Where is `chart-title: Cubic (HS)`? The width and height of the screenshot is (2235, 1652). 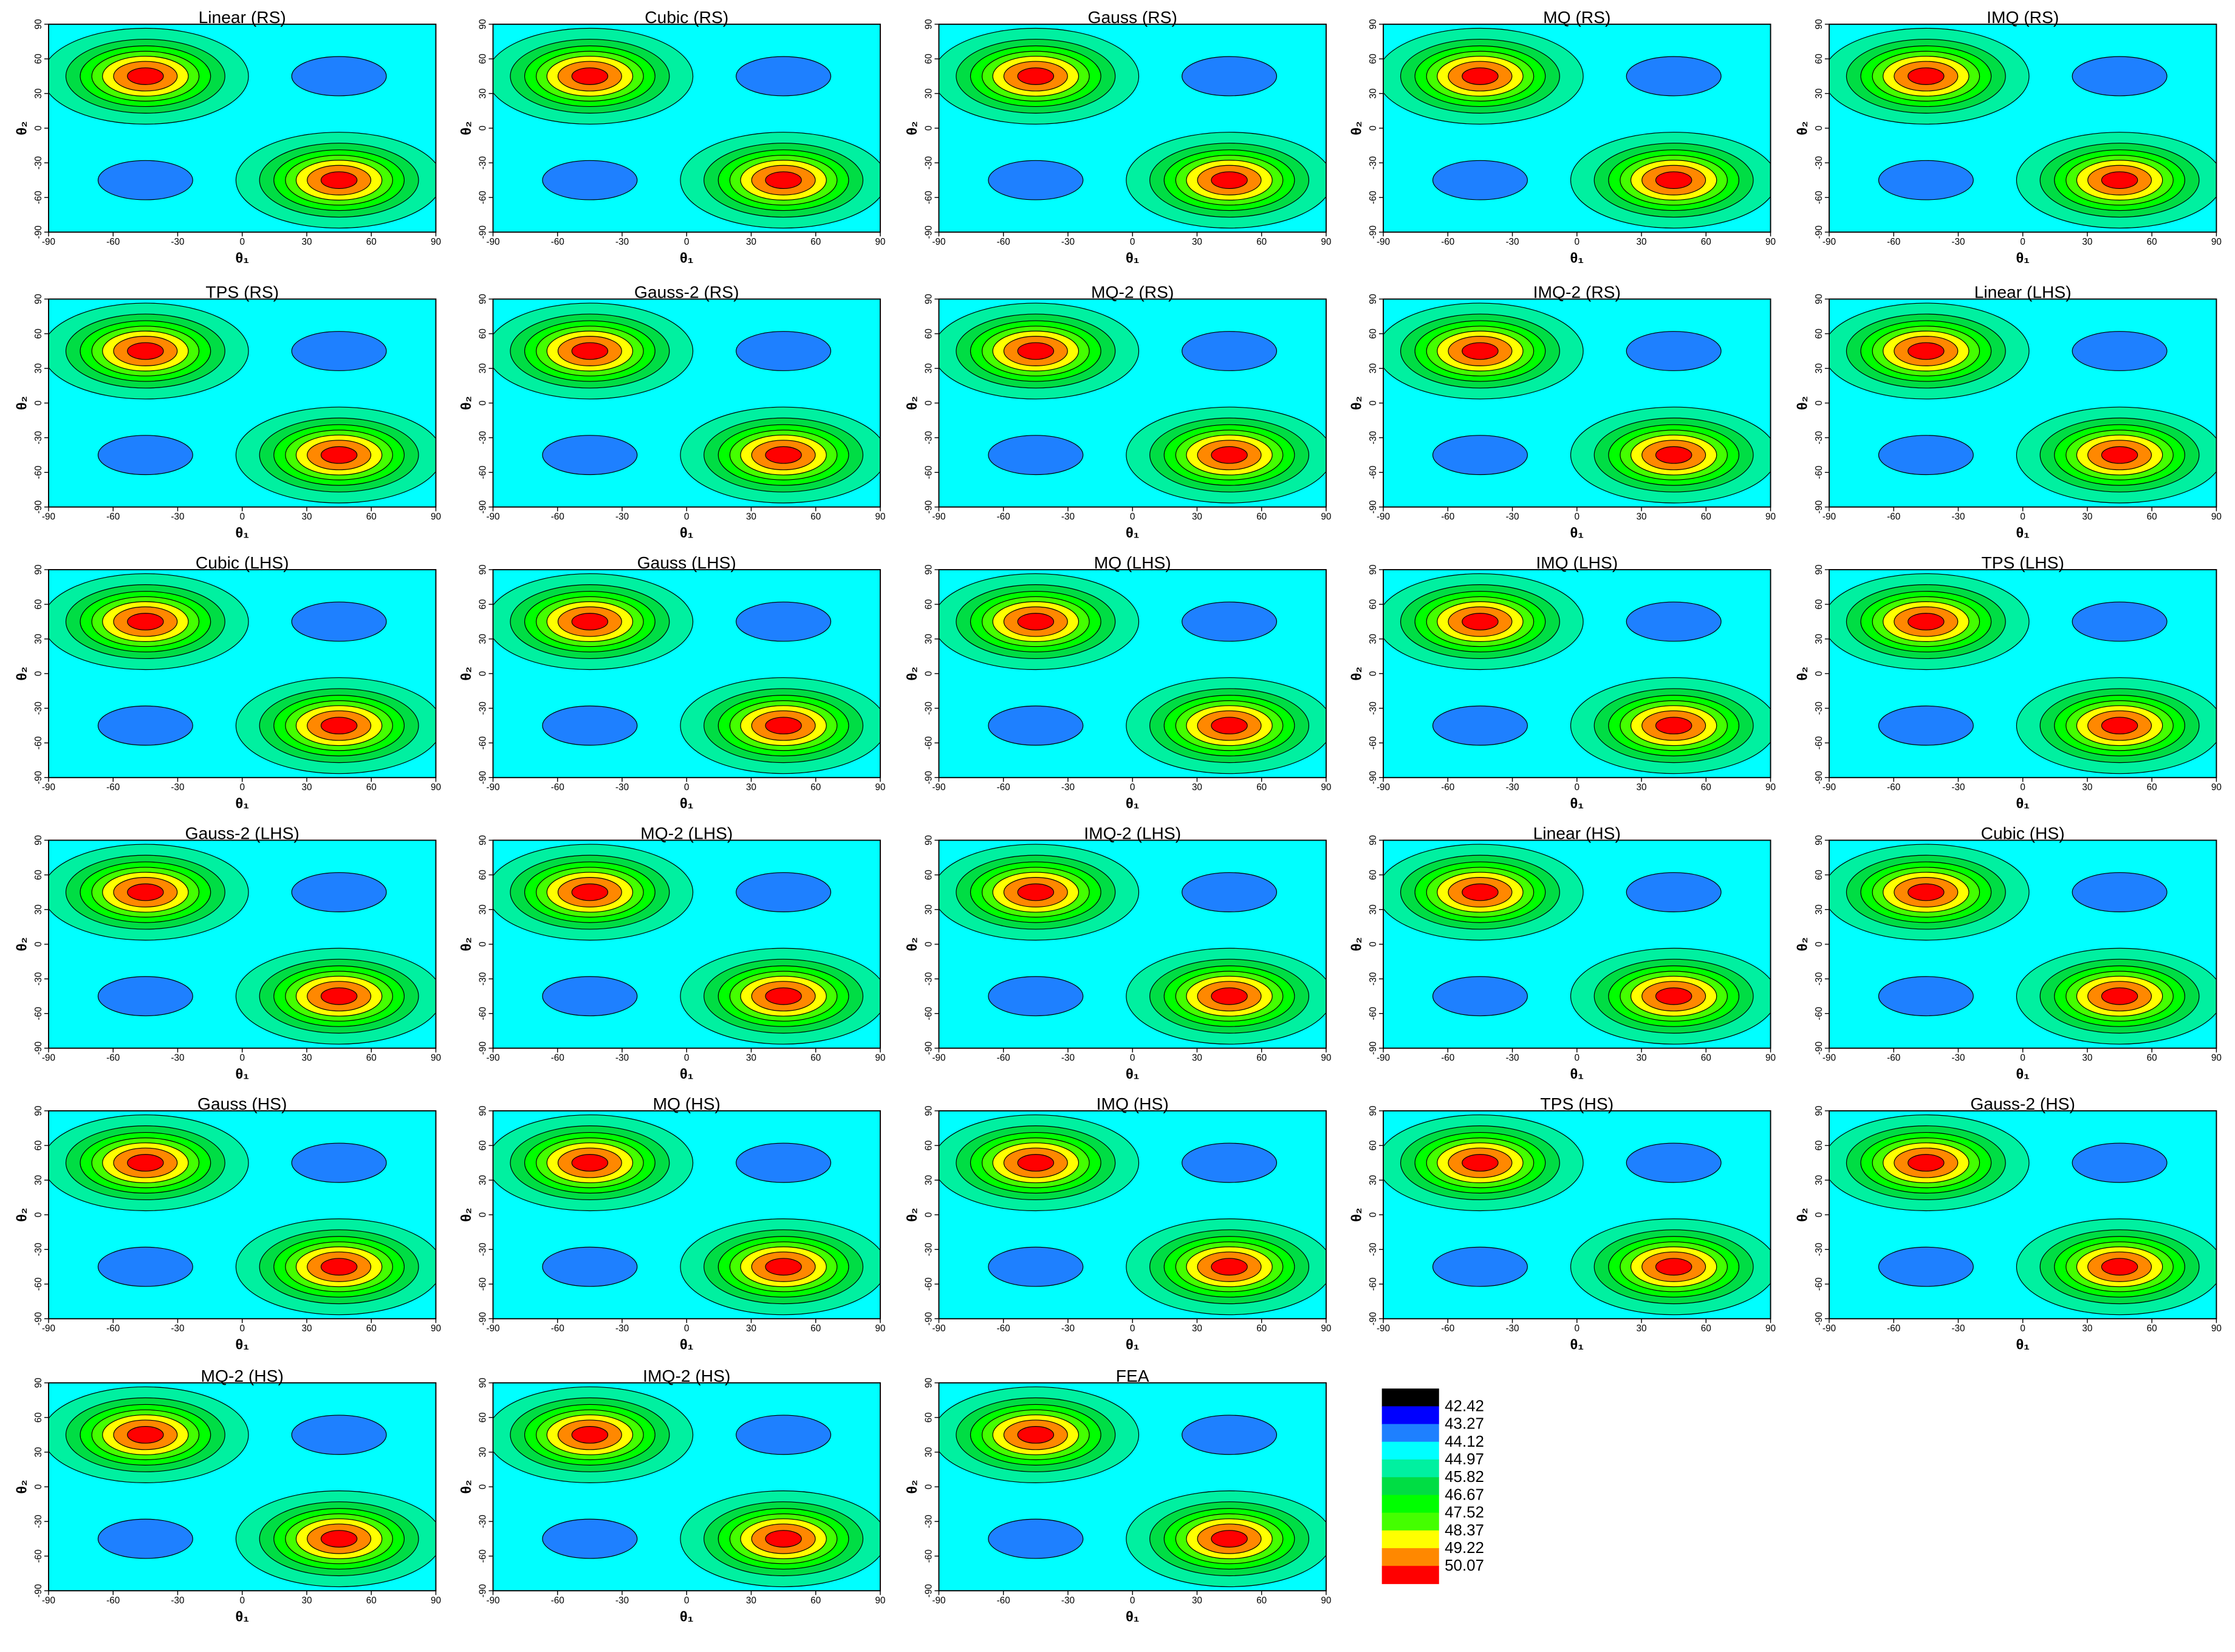 chart-title: Cubic (HS) is located at coordinates (2023, 833).